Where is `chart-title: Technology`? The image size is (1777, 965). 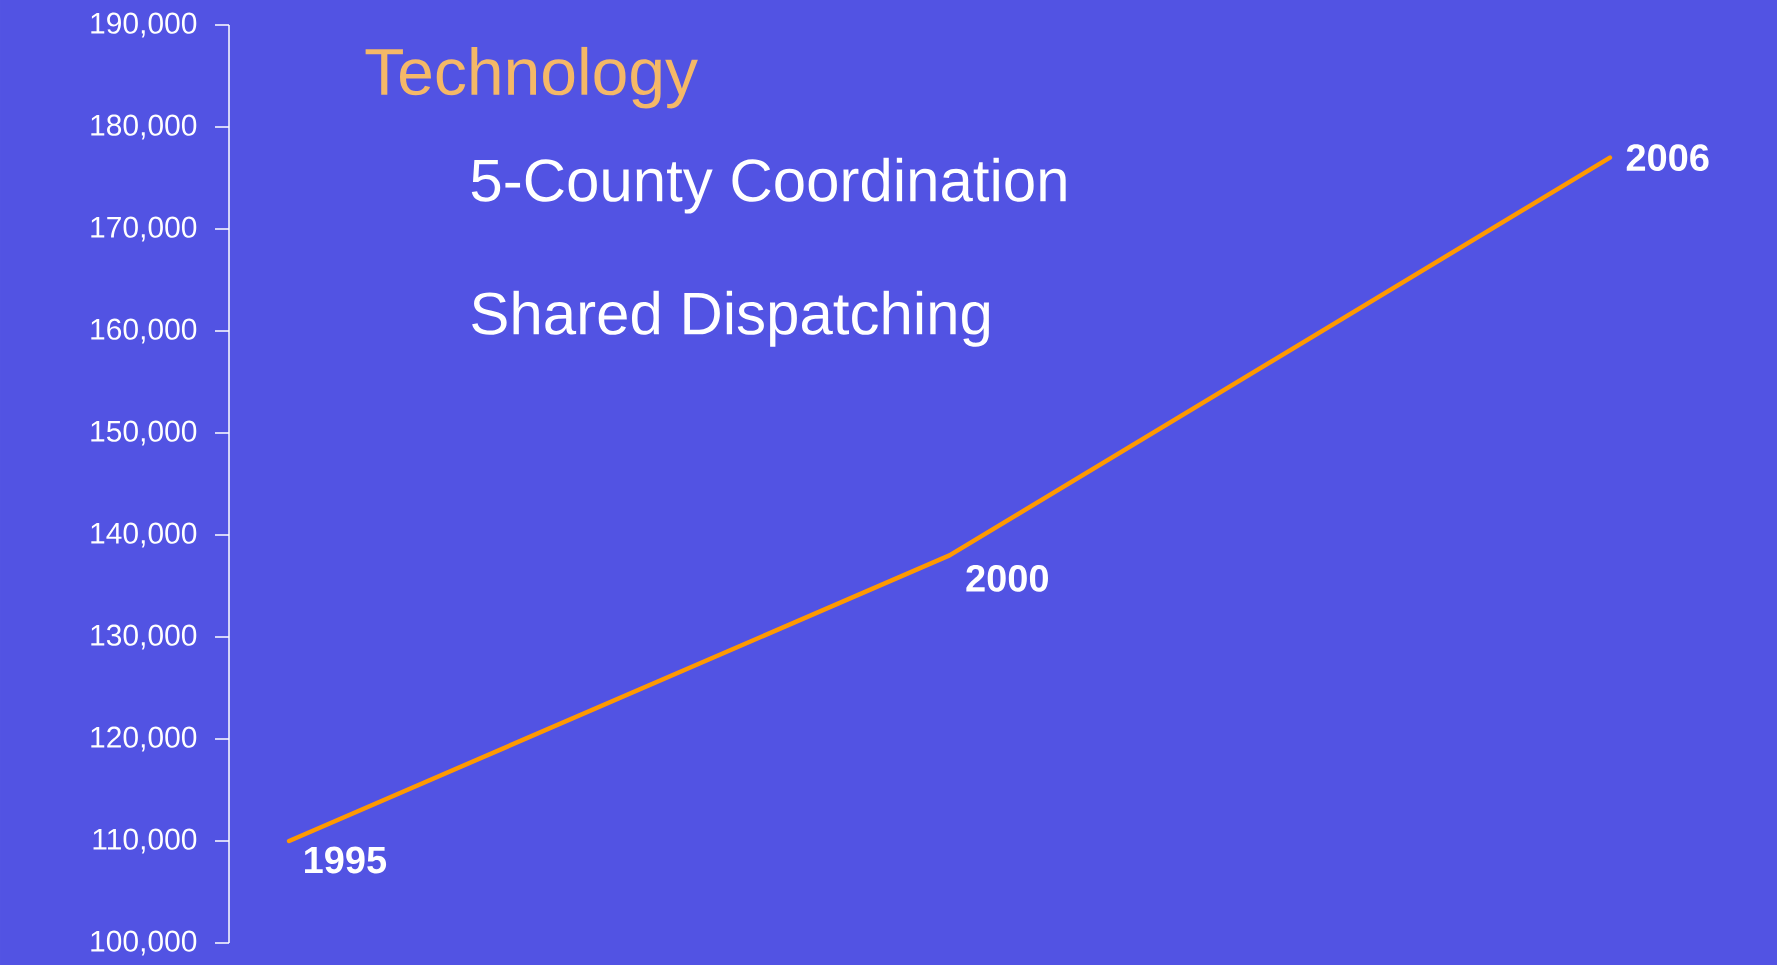
chart-title: Technology is located at coordinates (531, 77).